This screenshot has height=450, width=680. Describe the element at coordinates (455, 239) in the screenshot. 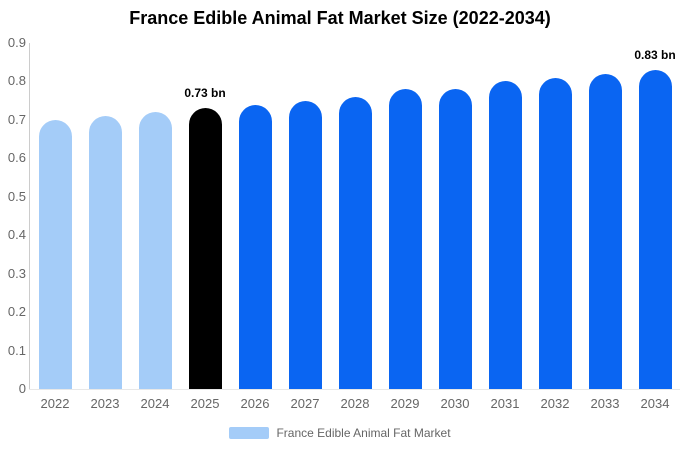

I see `bar-2030` at that location.